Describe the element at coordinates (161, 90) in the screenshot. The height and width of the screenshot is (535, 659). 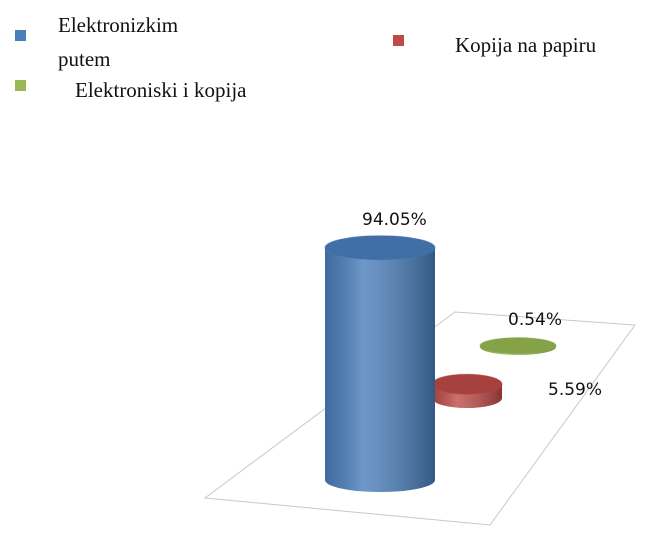
I see `legend-label: Elektroniski i kopija` at that location.